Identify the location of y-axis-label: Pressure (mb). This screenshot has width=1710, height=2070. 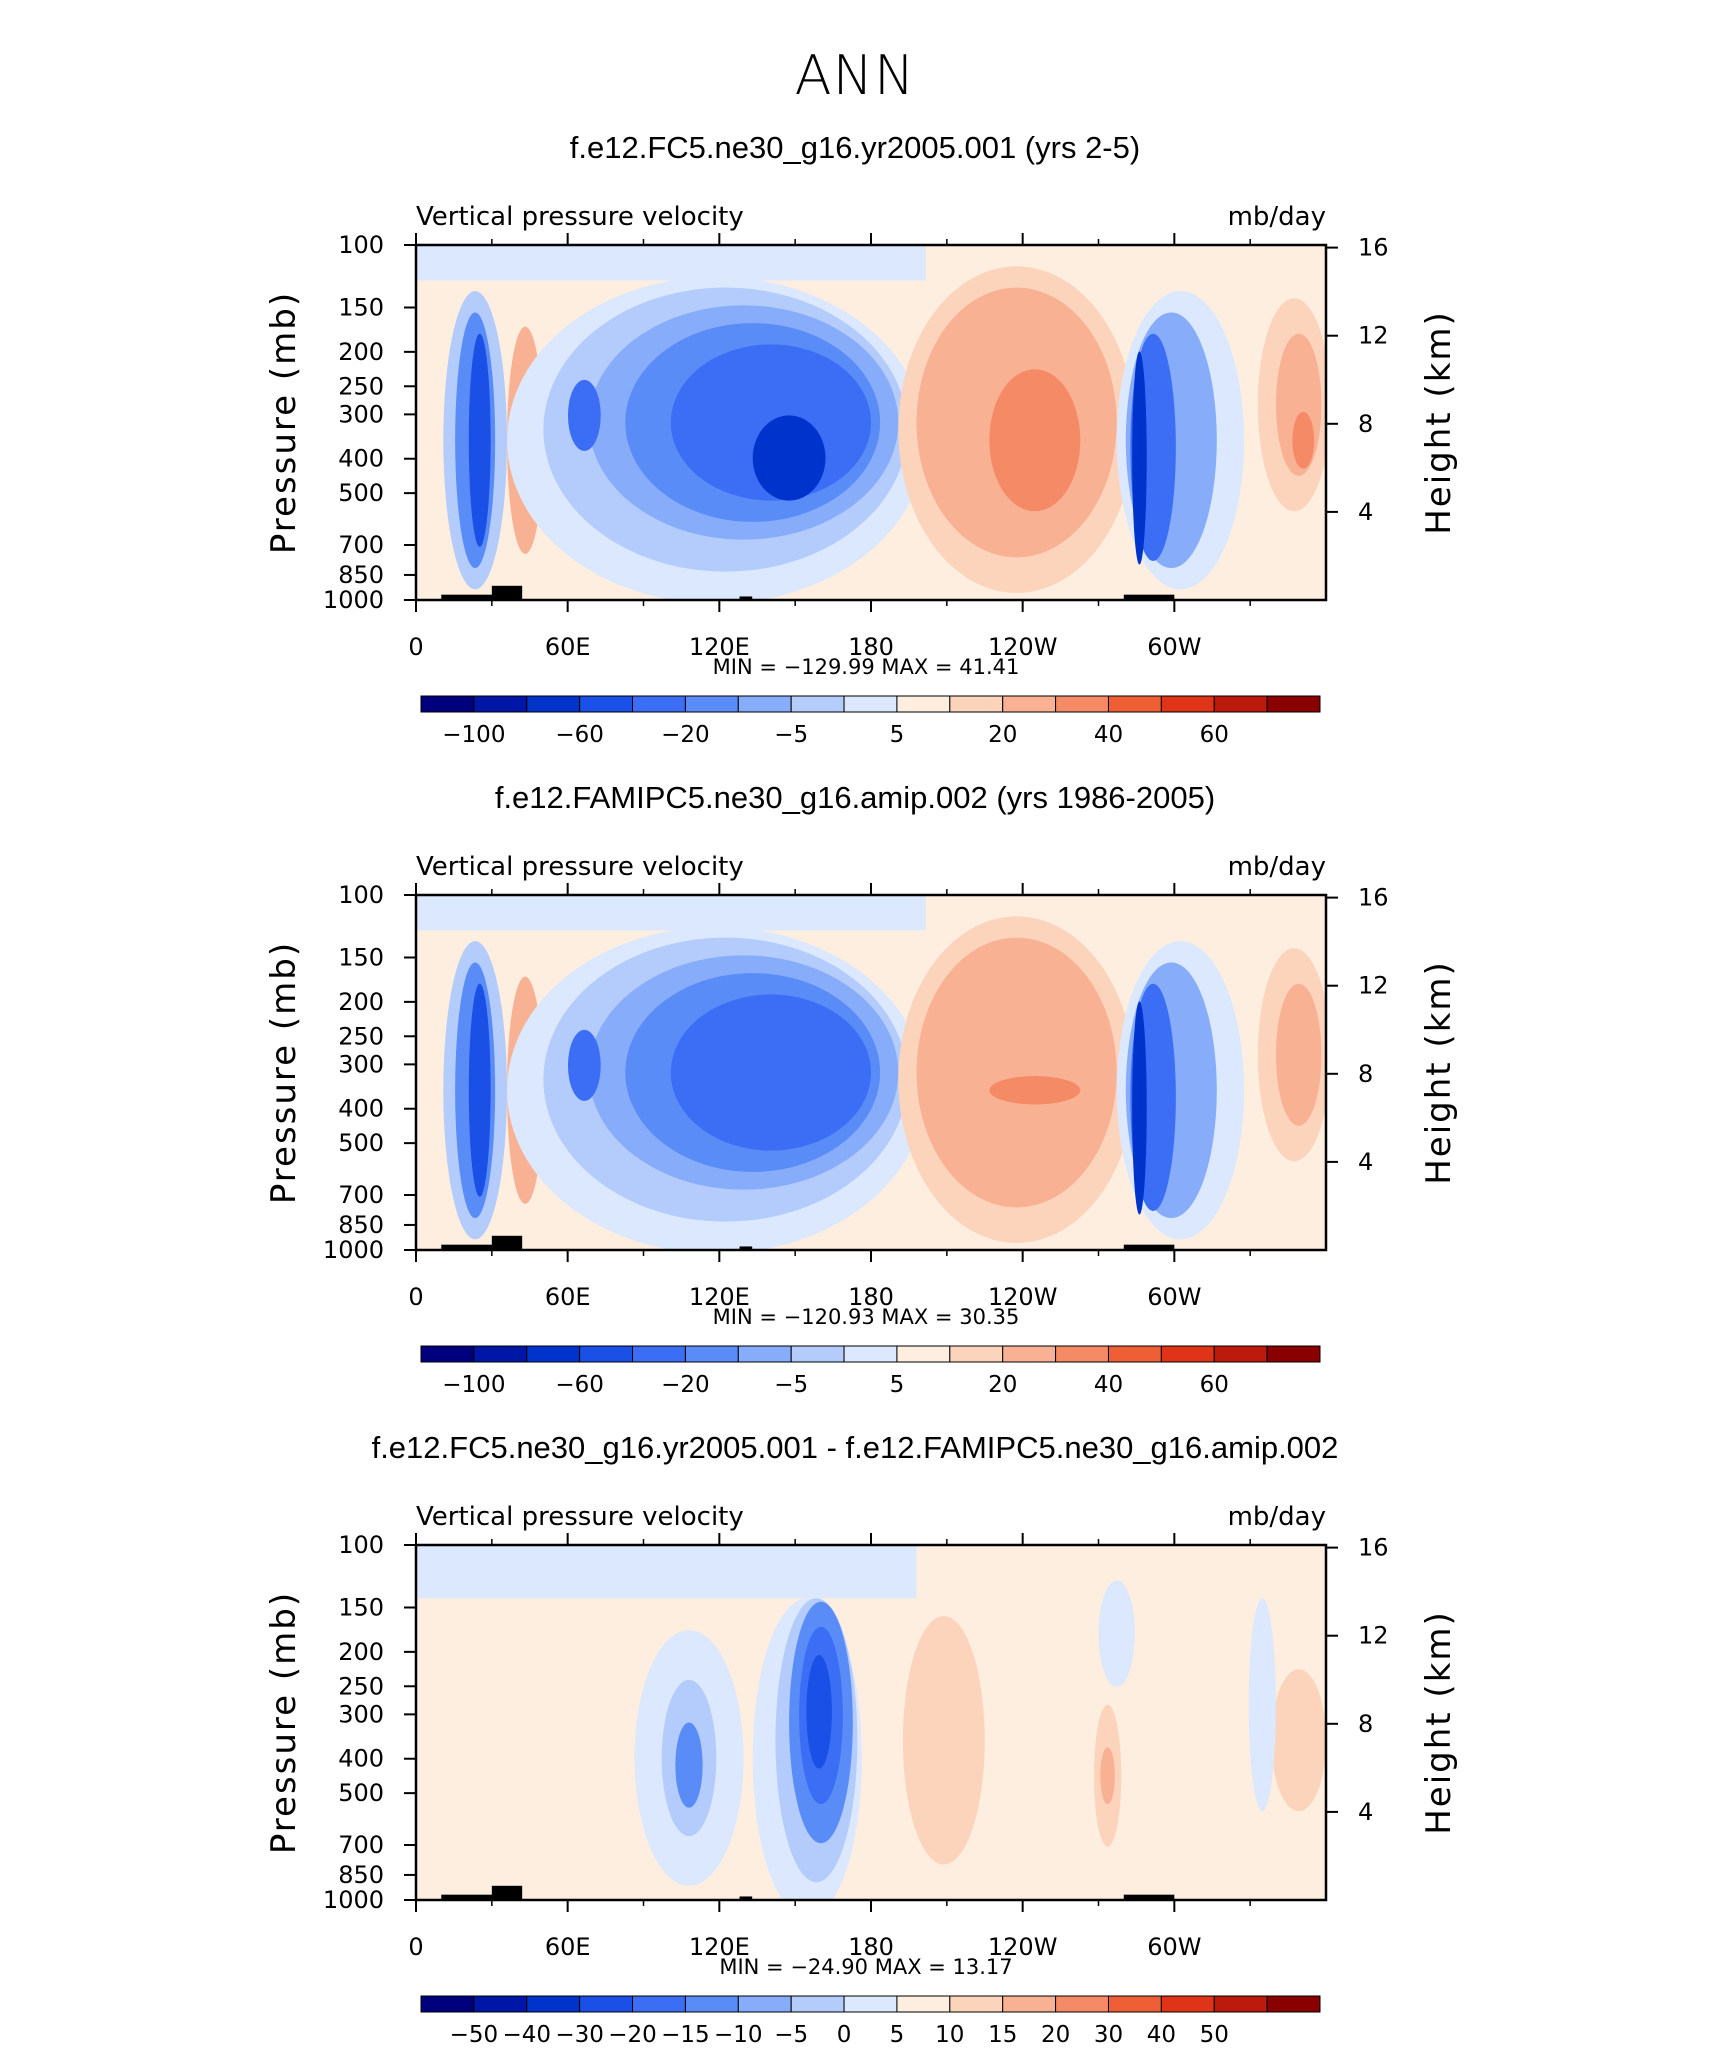
(284, 1072).